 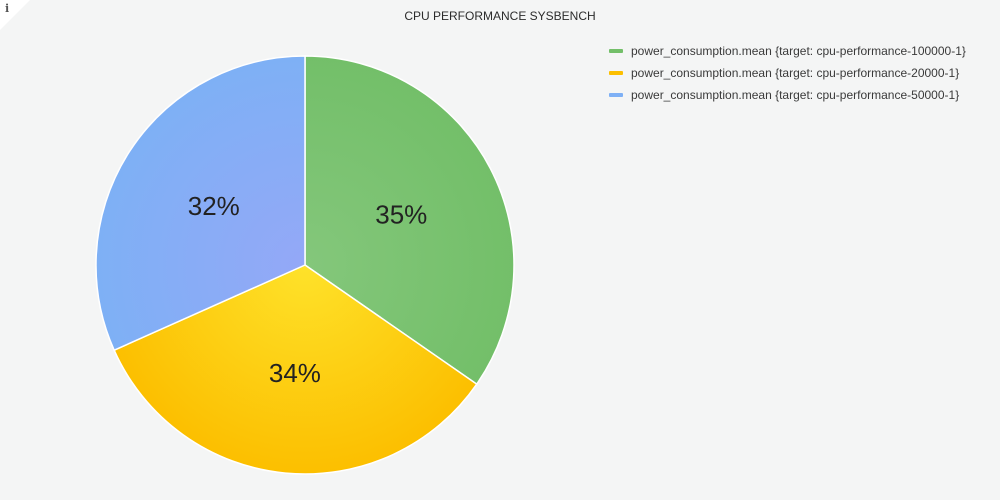 What do you see at coordinates (500, 16) in the screenshot?
I see `chart-title: CPU PERFORMANCE SYSBENCH` at bounding box center [500, 16].